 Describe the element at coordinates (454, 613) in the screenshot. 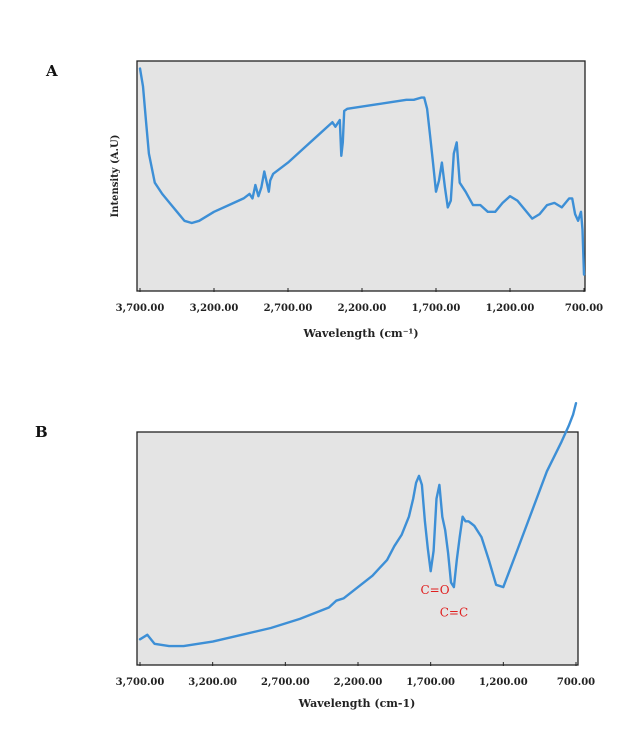

I see `annotation-label: C=C` at that location.